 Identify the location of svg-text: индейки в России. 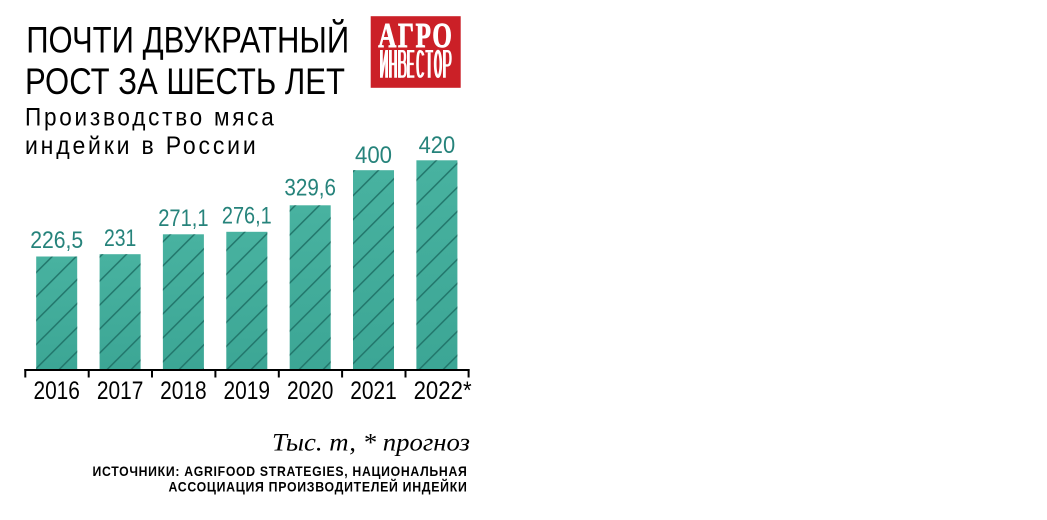
(142, 146).